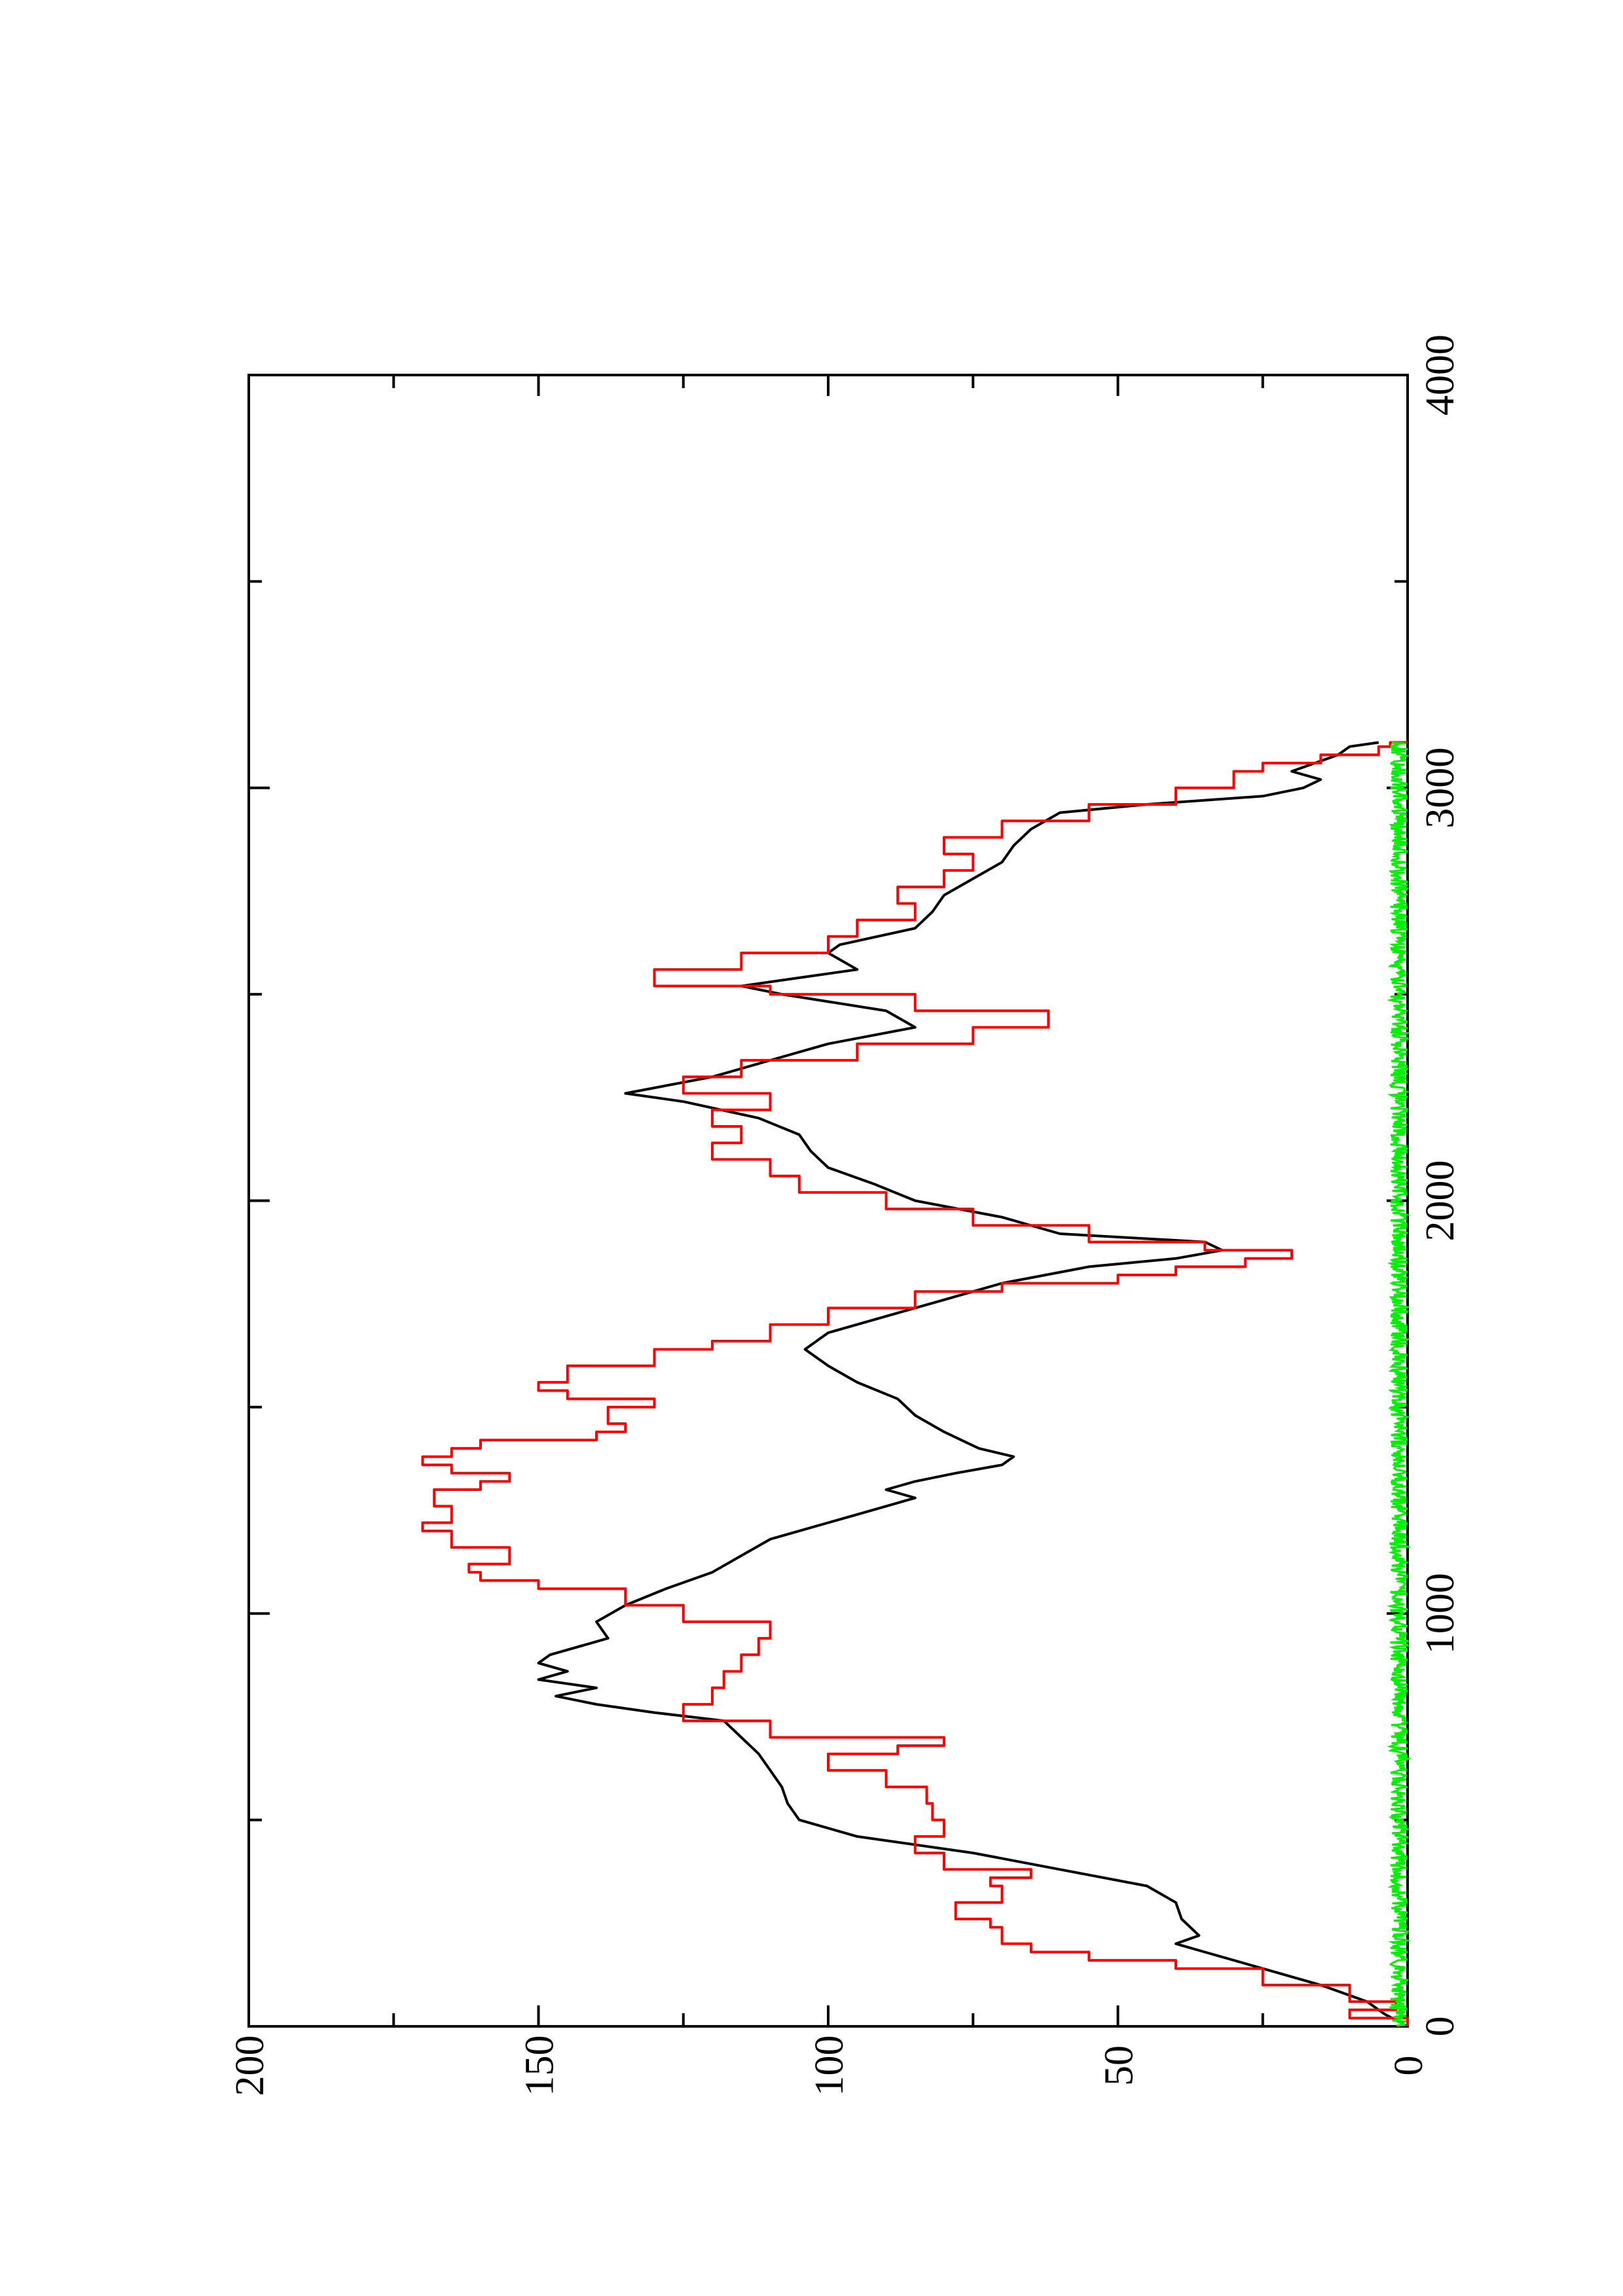  Describe the element at coordinates (1440, 1201) in the screenshot. I see `x-tick-label: 2000` at that location.